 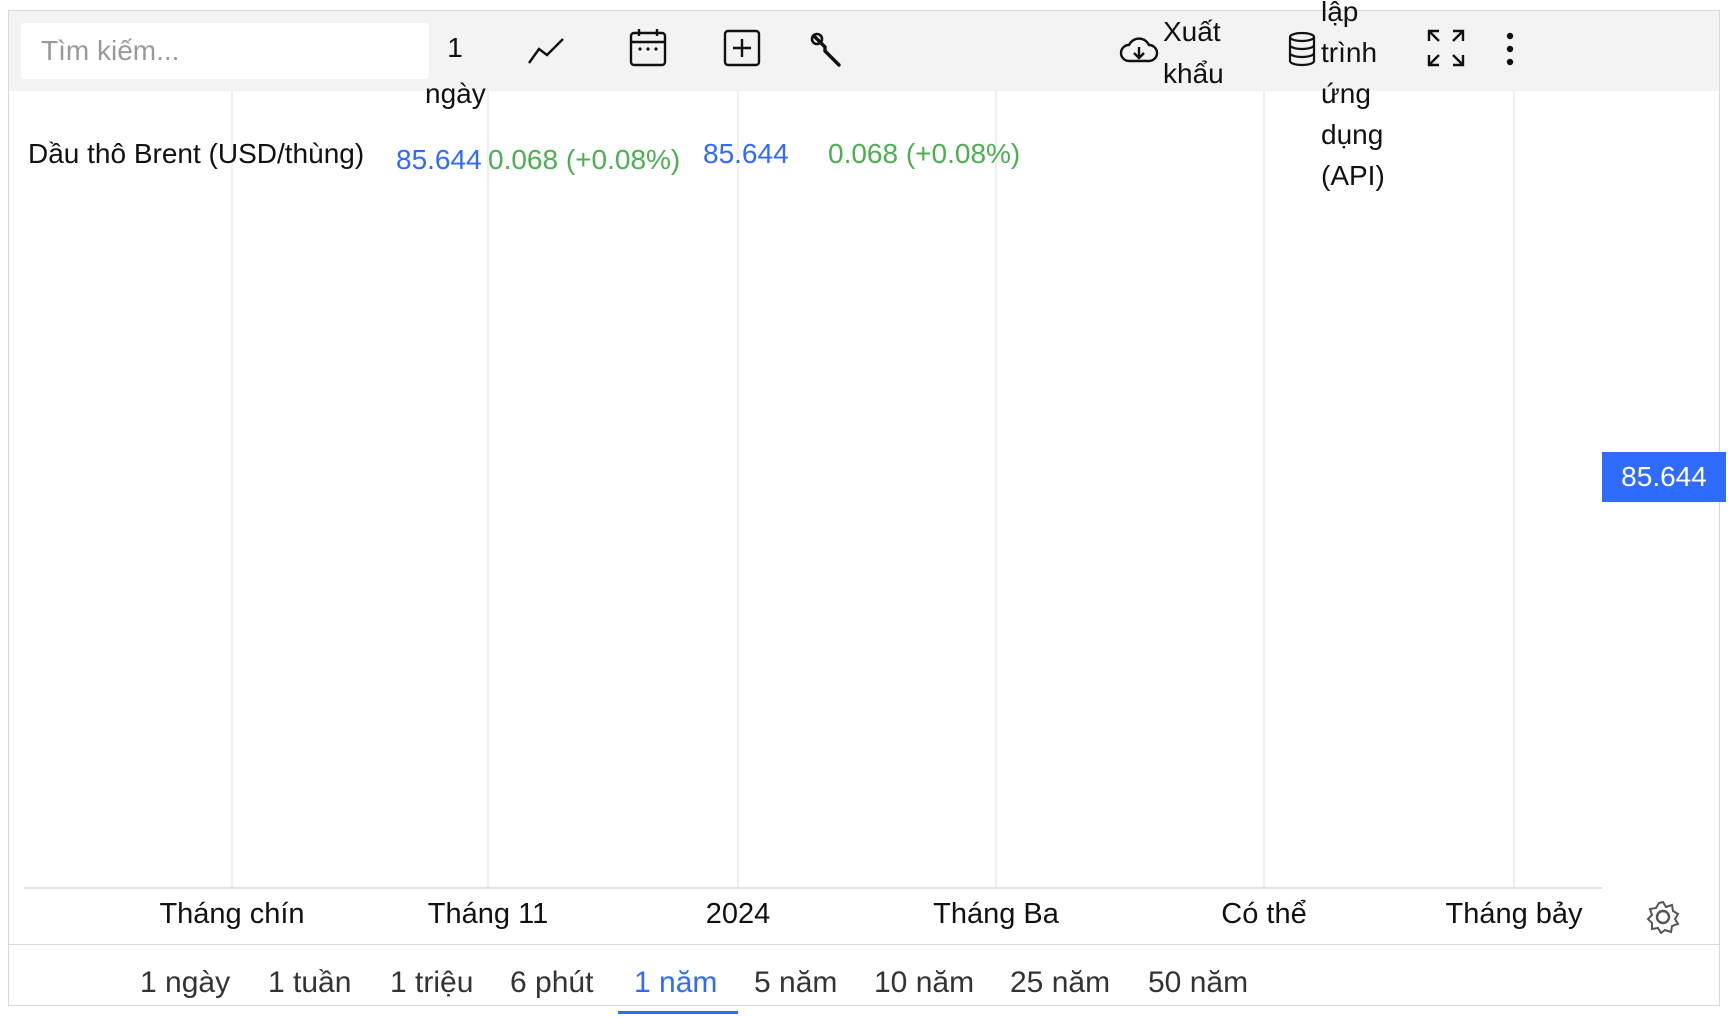 What do you see at coordinates (742, 50) in the screenshot?
I see `add-indicator-icon` at bounding box center [742, 50].